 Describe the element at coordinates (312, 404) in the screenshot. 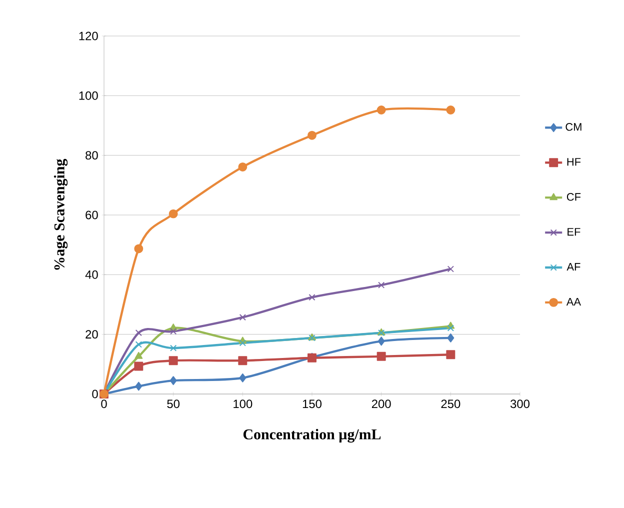

I see `x-tick-label: 150` at that location.